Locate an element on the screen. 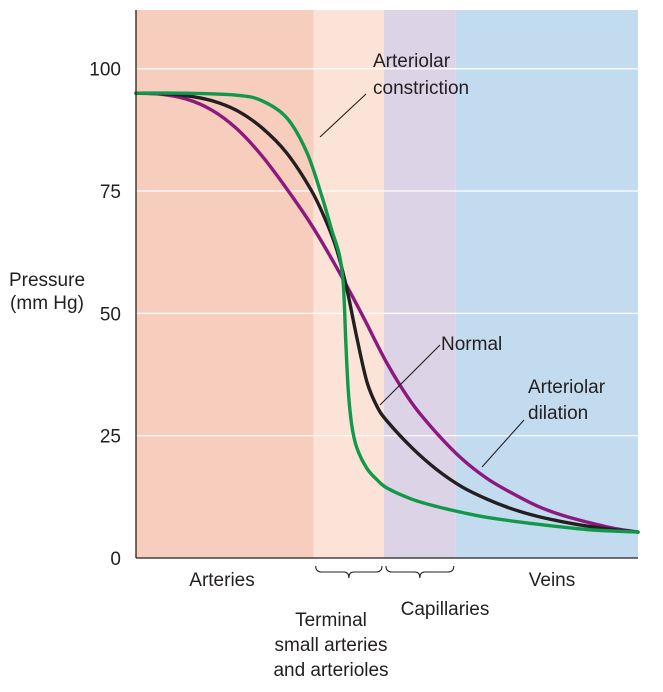  y-tick-label-100: 100 is located at coordinates (105, 70).